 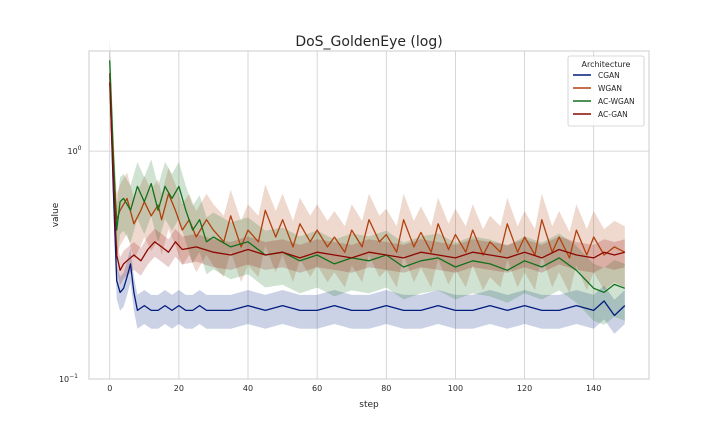 What do you see at coordinates (68, 378) in the screenshot?
I see `y-tick-label: 10⁻¹` at bounding box center [68, 378].